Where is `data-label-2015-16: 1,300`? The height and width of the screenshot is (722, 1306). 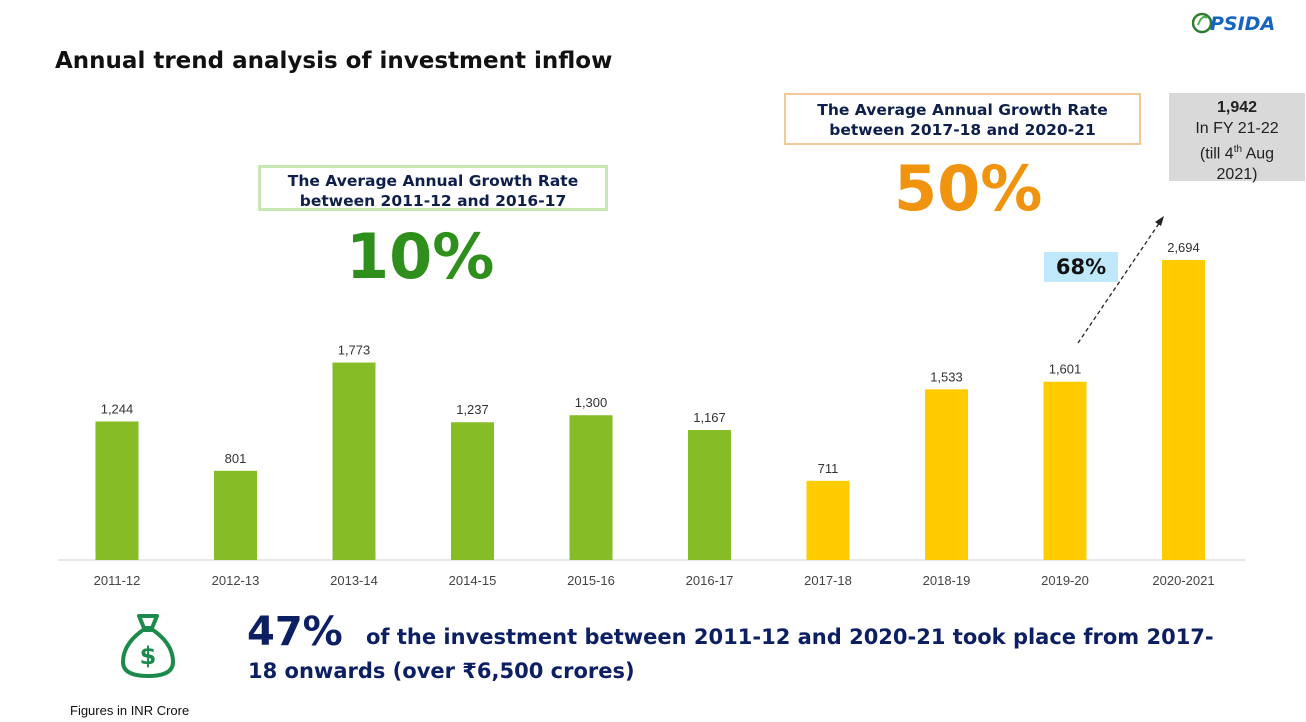
data-label-2015-16: 1,300 is located at coordinates (591, 402).